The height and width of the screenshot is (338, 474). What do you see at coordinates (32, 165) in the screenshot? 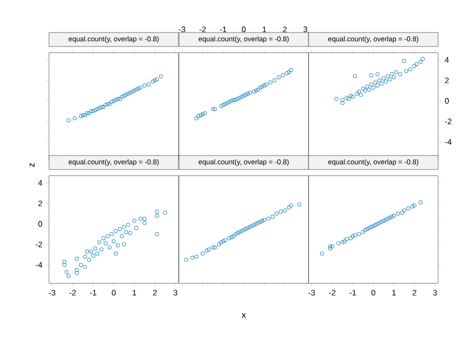
I see `y-axis-title: z` at bounding box center [32, 165].